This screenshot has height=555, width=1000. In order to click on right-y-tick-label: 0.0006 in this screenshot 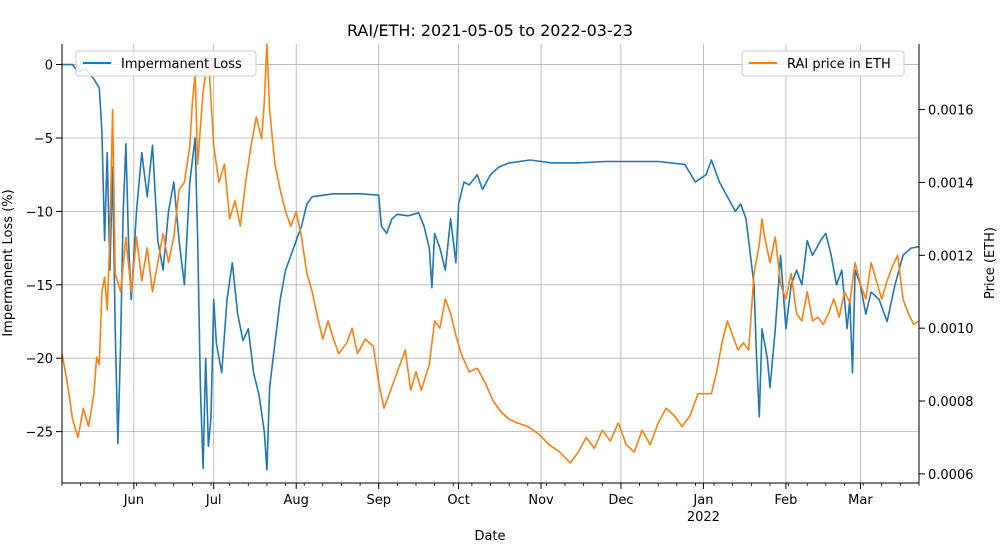, I will do `click(951, 475)`.